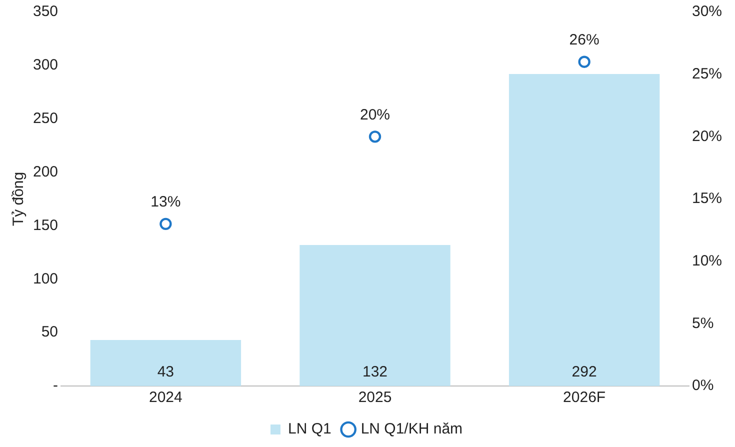  What do you see at coordinates (375, 115) in the screenshot?
I see `data-label: 20%` at bounding box center [375, 115].